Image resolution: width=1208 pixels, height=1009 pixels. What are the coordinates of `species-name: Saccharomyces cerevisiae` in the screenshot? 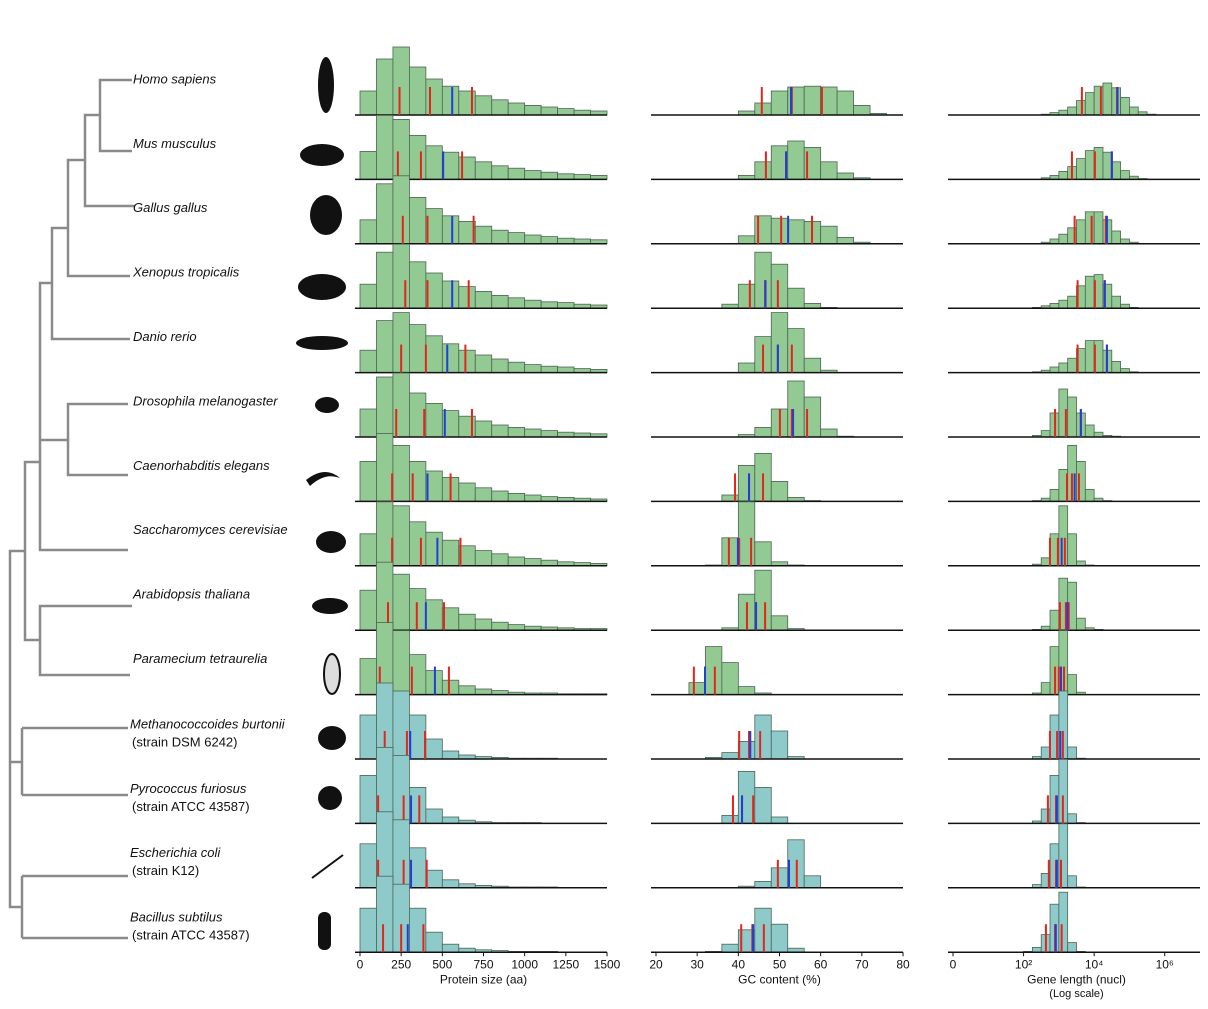 It's located at (210, 529).